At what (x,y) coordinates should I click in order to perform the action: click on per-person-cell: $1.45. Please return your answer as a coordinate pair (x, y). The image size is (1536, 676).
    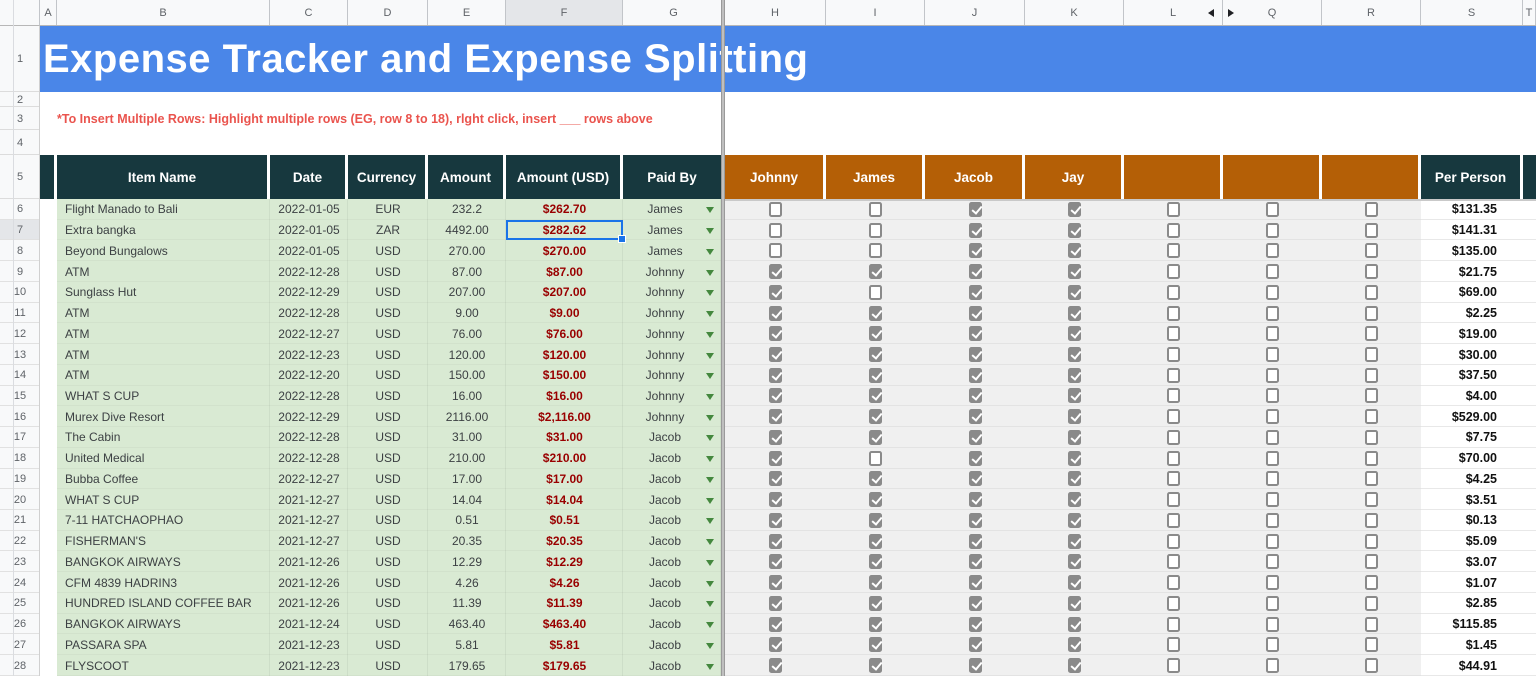
    Looking at the image, I should click on (1472, 645).